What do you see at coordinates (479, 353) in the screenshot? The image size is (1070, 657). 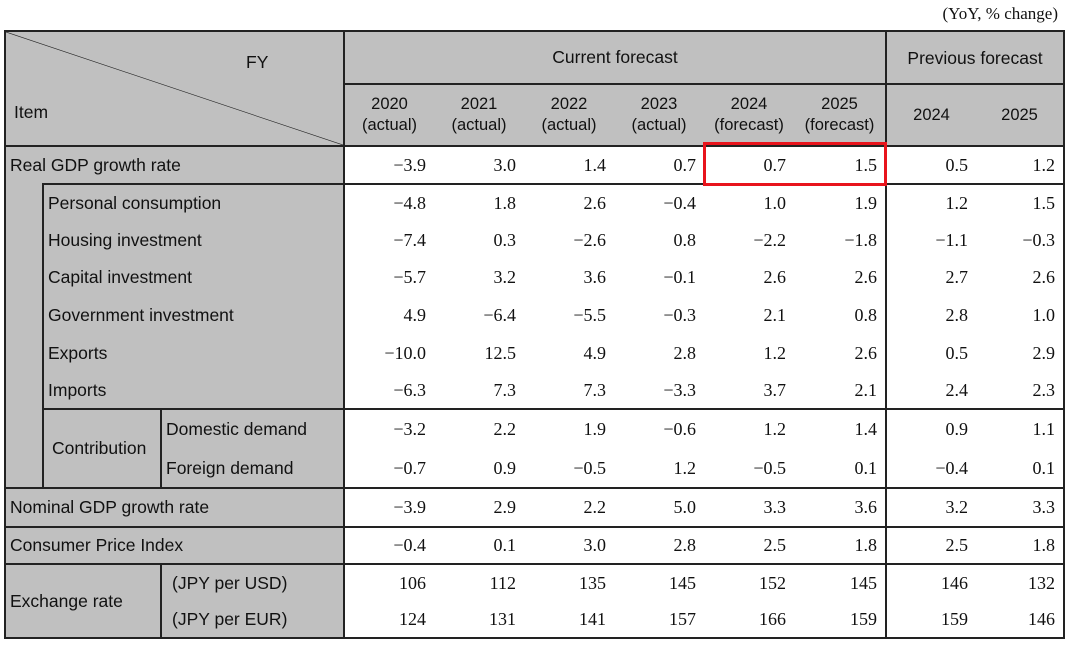 I see `value-cell: 12.5` at bounding box center [479, 353].